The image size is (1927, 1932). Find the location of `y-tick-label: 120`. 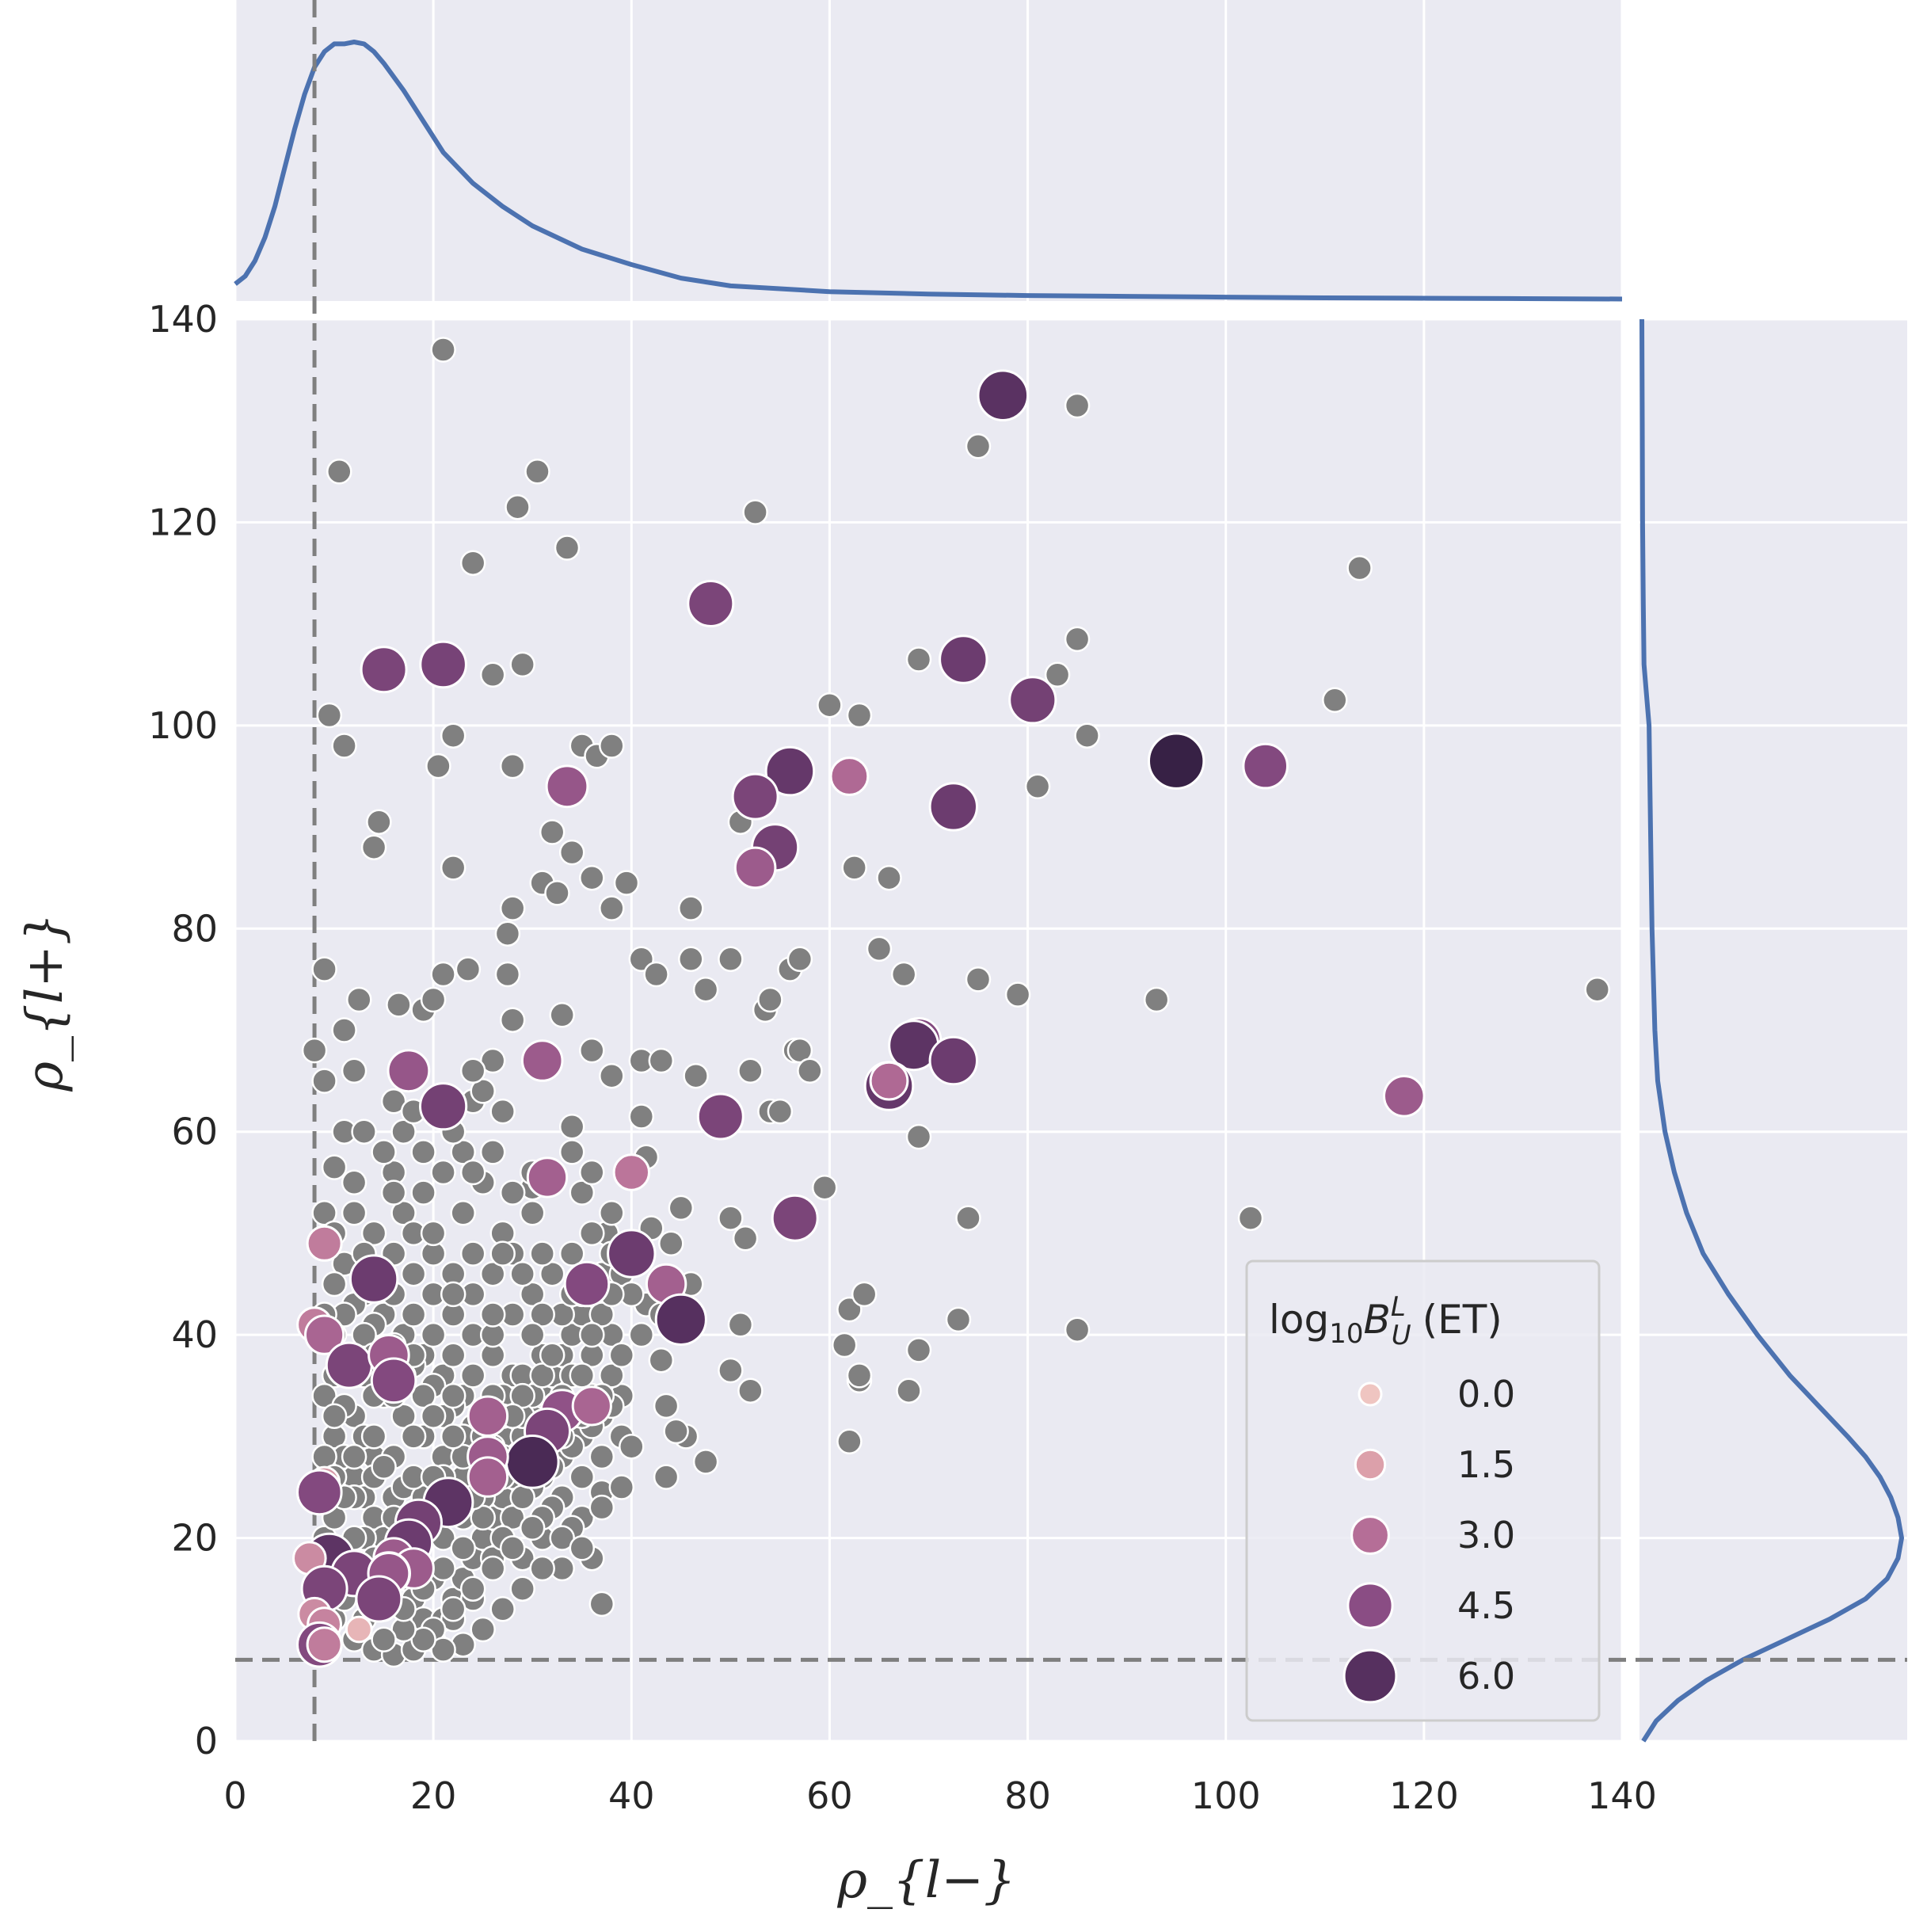

y-tick-label: 120 is located at coordinates (183, 522).